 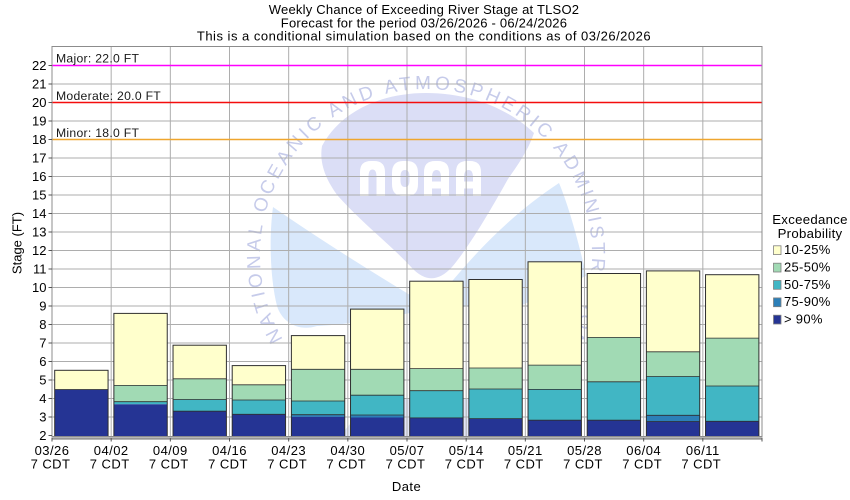 What do you see at coordinates (39, 176) in the screenshot?
I see `svg-text: 16` at bounding box center [39, 176].